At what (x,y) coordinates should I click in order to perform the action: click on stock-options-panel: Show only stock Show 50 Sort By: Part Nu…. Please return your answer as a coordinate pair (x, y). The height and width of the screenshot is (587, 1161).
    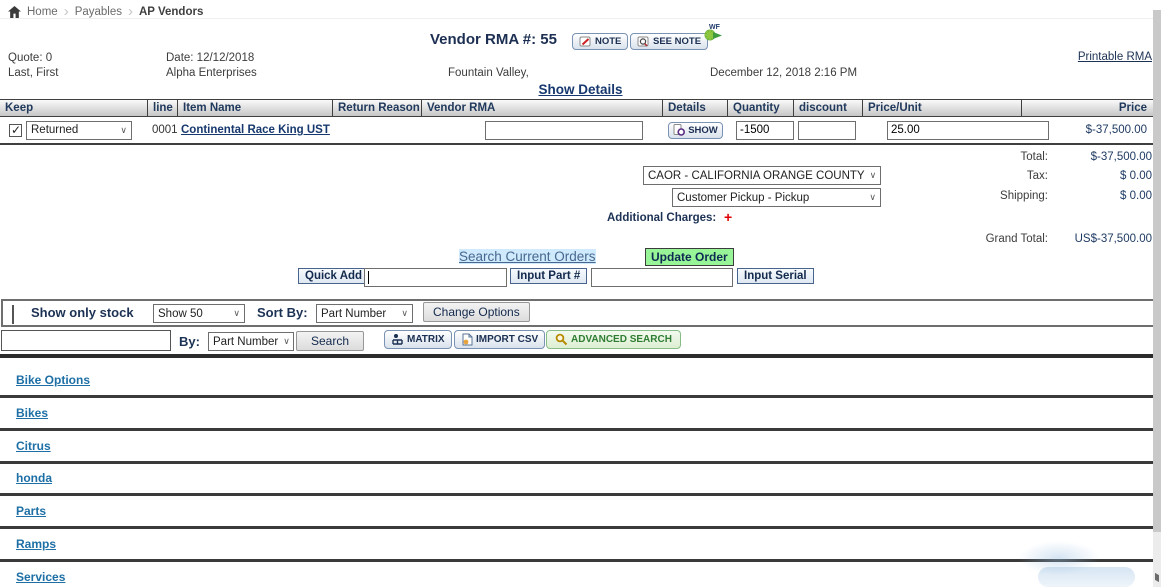
    Looking at the image, I should click on (579, 313).